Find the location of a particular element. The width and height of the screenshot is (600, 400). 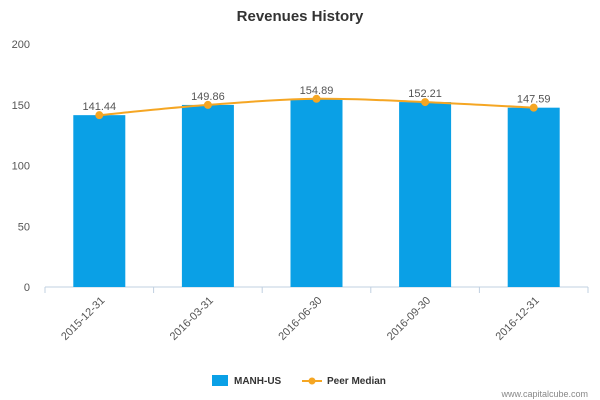

data-labels: 141.44 149.86 154.89 152.21 147.59 is located at coordinates (316, 99).